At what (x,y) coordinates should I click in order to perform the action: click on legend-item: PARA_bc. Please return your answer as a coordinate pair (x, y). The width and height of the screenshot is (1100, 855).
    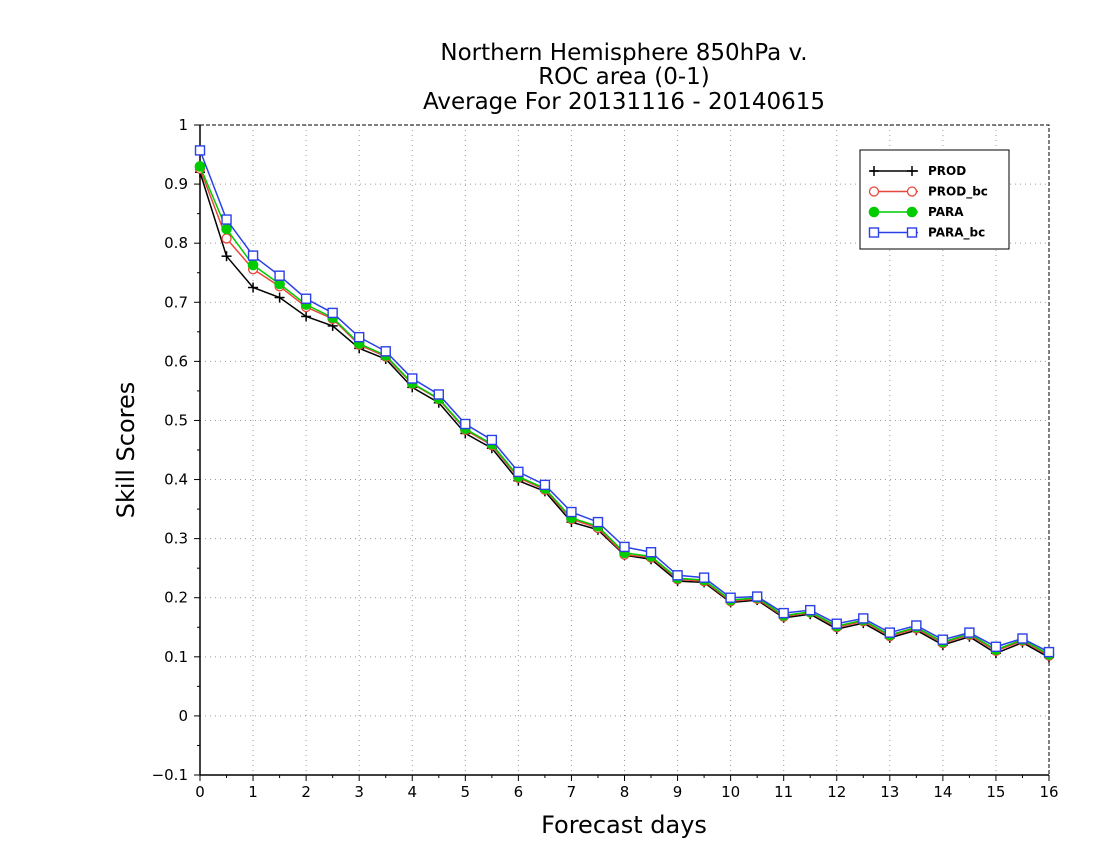
    Looking at the image, I should click on (926, 233).